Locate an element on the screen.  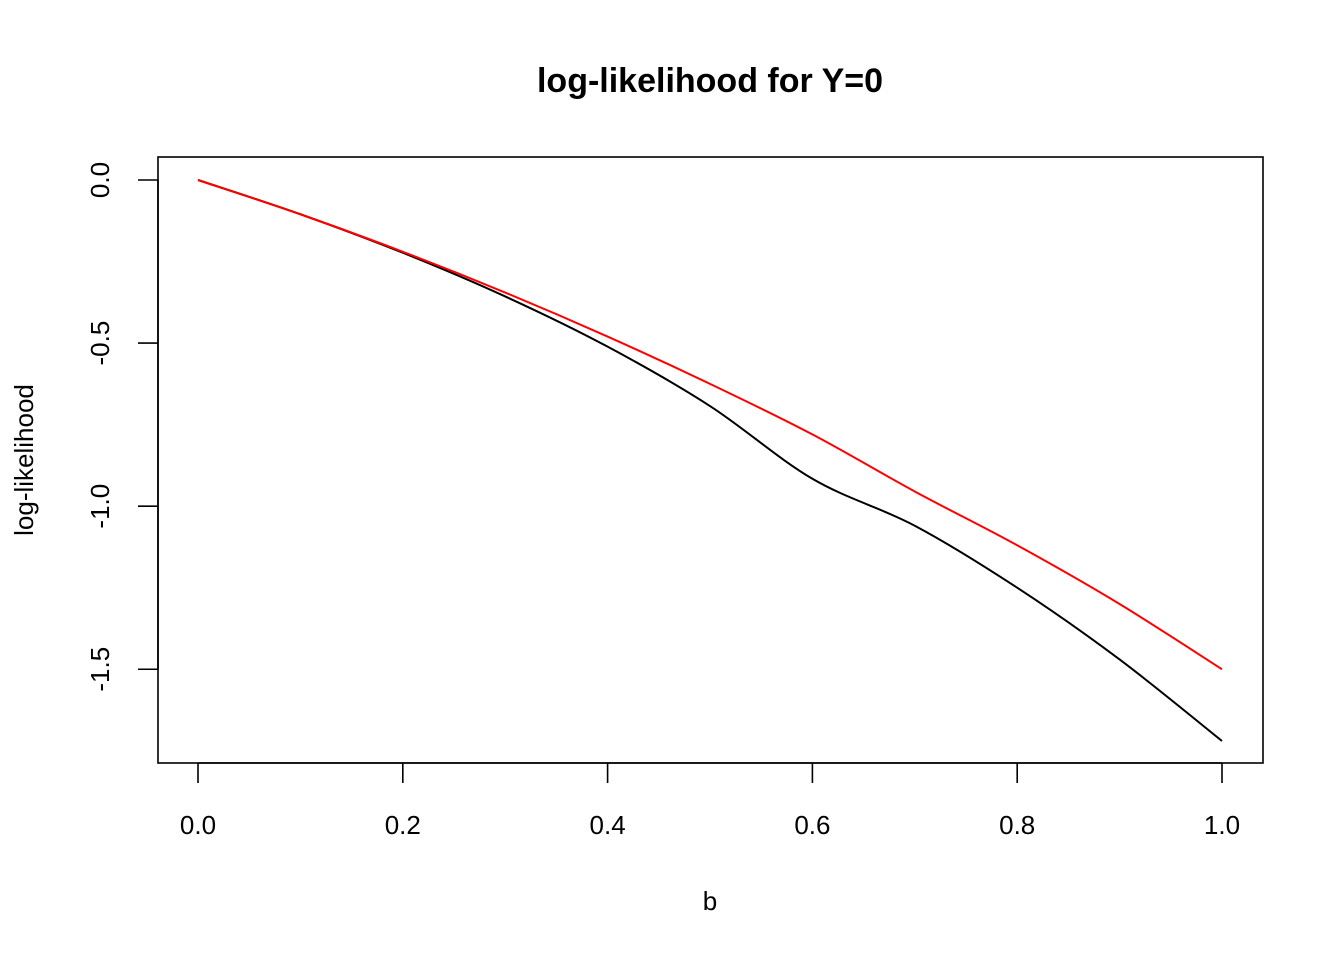
y-tick-label: -1.5 is located at coordinates (100, 669).